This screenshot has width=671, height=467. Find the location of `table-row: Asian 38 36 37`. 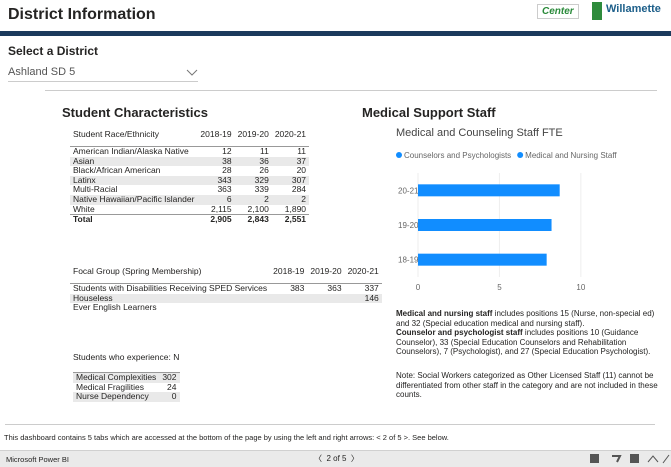

table-row: Asian 38 36 37 is located at coordinates (190, 161).